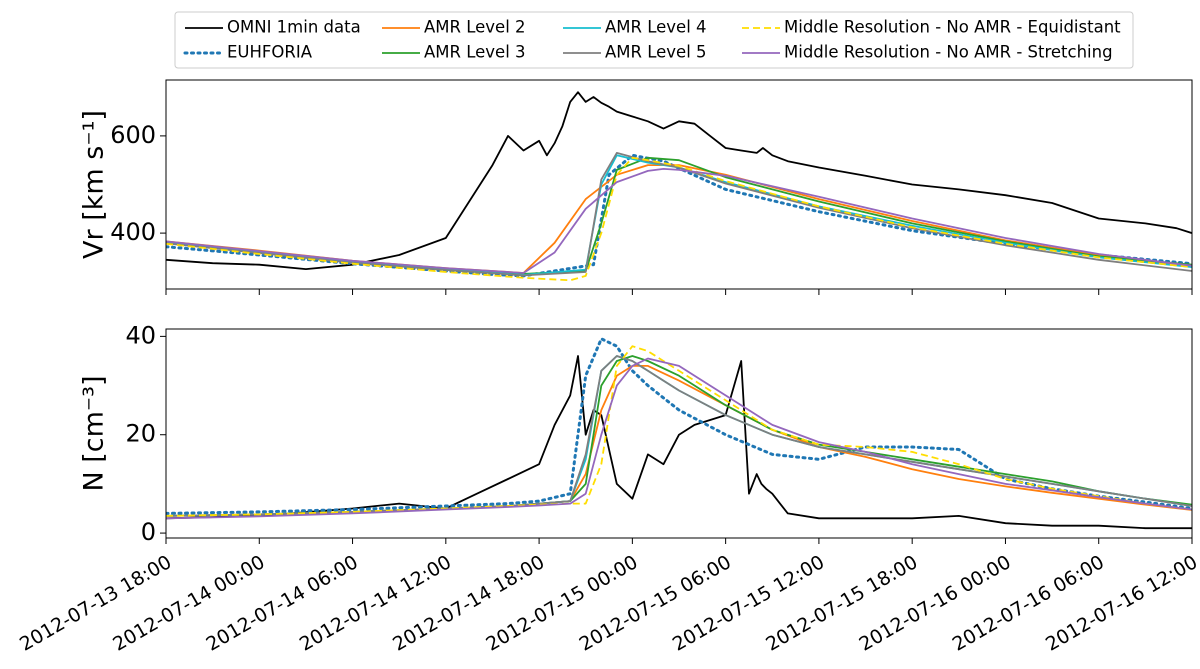 The image size is (1200, 669). I want to click on legend-label: Middle Resolution - No AMR - Equidistant, so click(952, 27).